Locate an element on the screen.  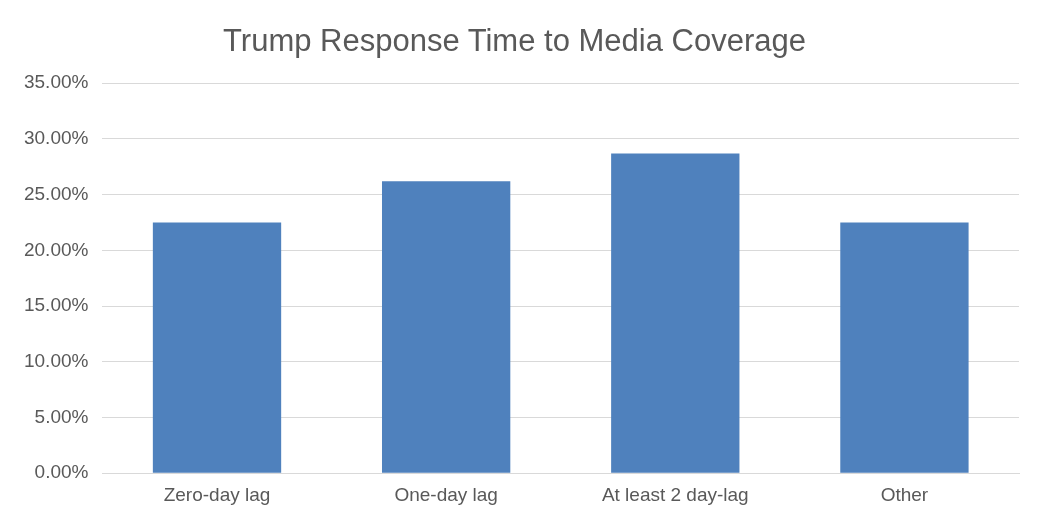
y-tick-label: 25.00% is located at coordinates (56, 193).